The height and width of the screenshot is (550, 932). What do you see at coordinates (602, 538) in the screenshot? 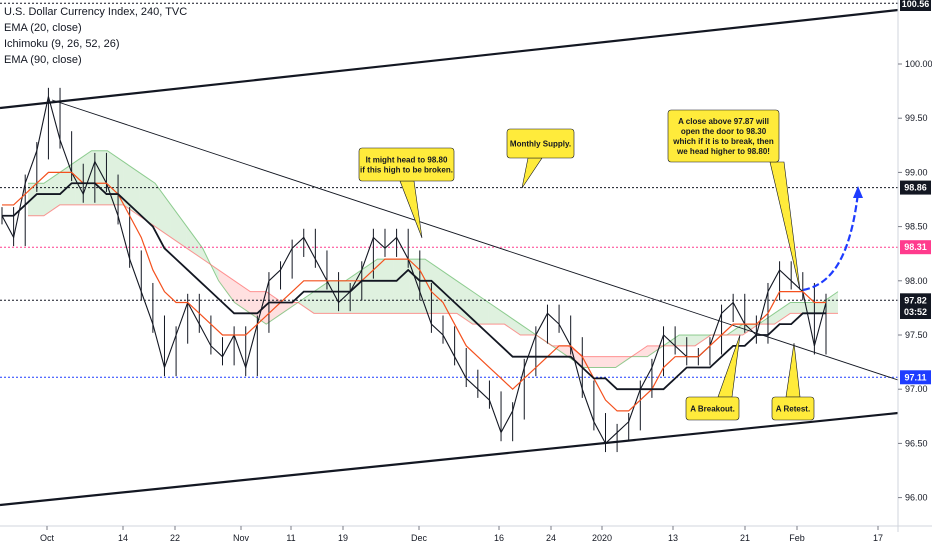
I see `x-tick-label: 2020` at bounding box center [602, 538].